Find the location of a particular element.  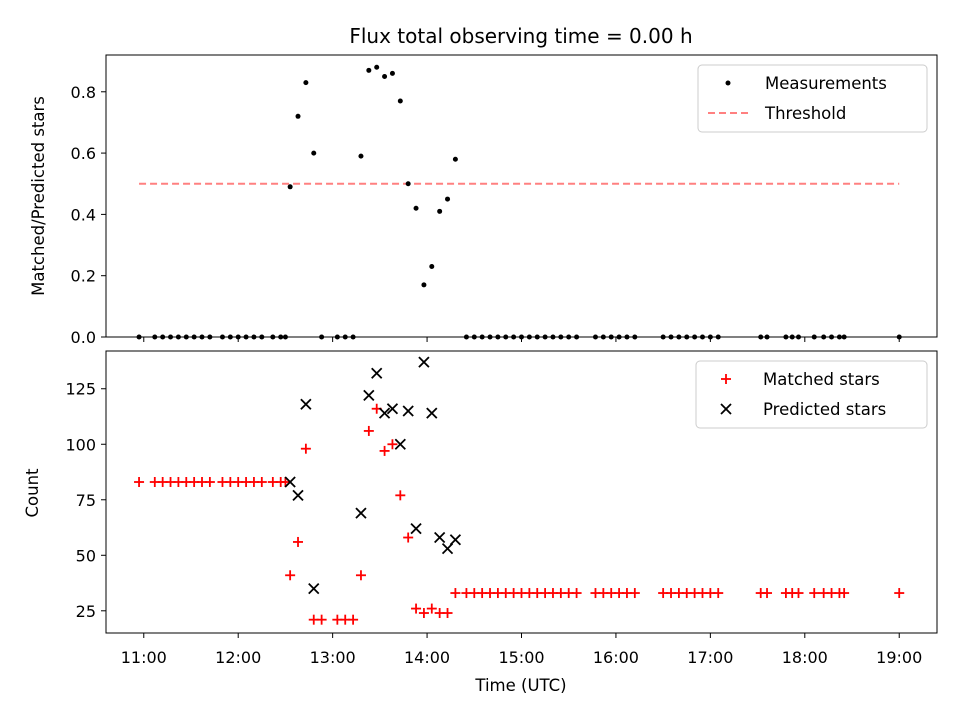

bottom-y-axis-label: Count is located at coordinates (32, 493).